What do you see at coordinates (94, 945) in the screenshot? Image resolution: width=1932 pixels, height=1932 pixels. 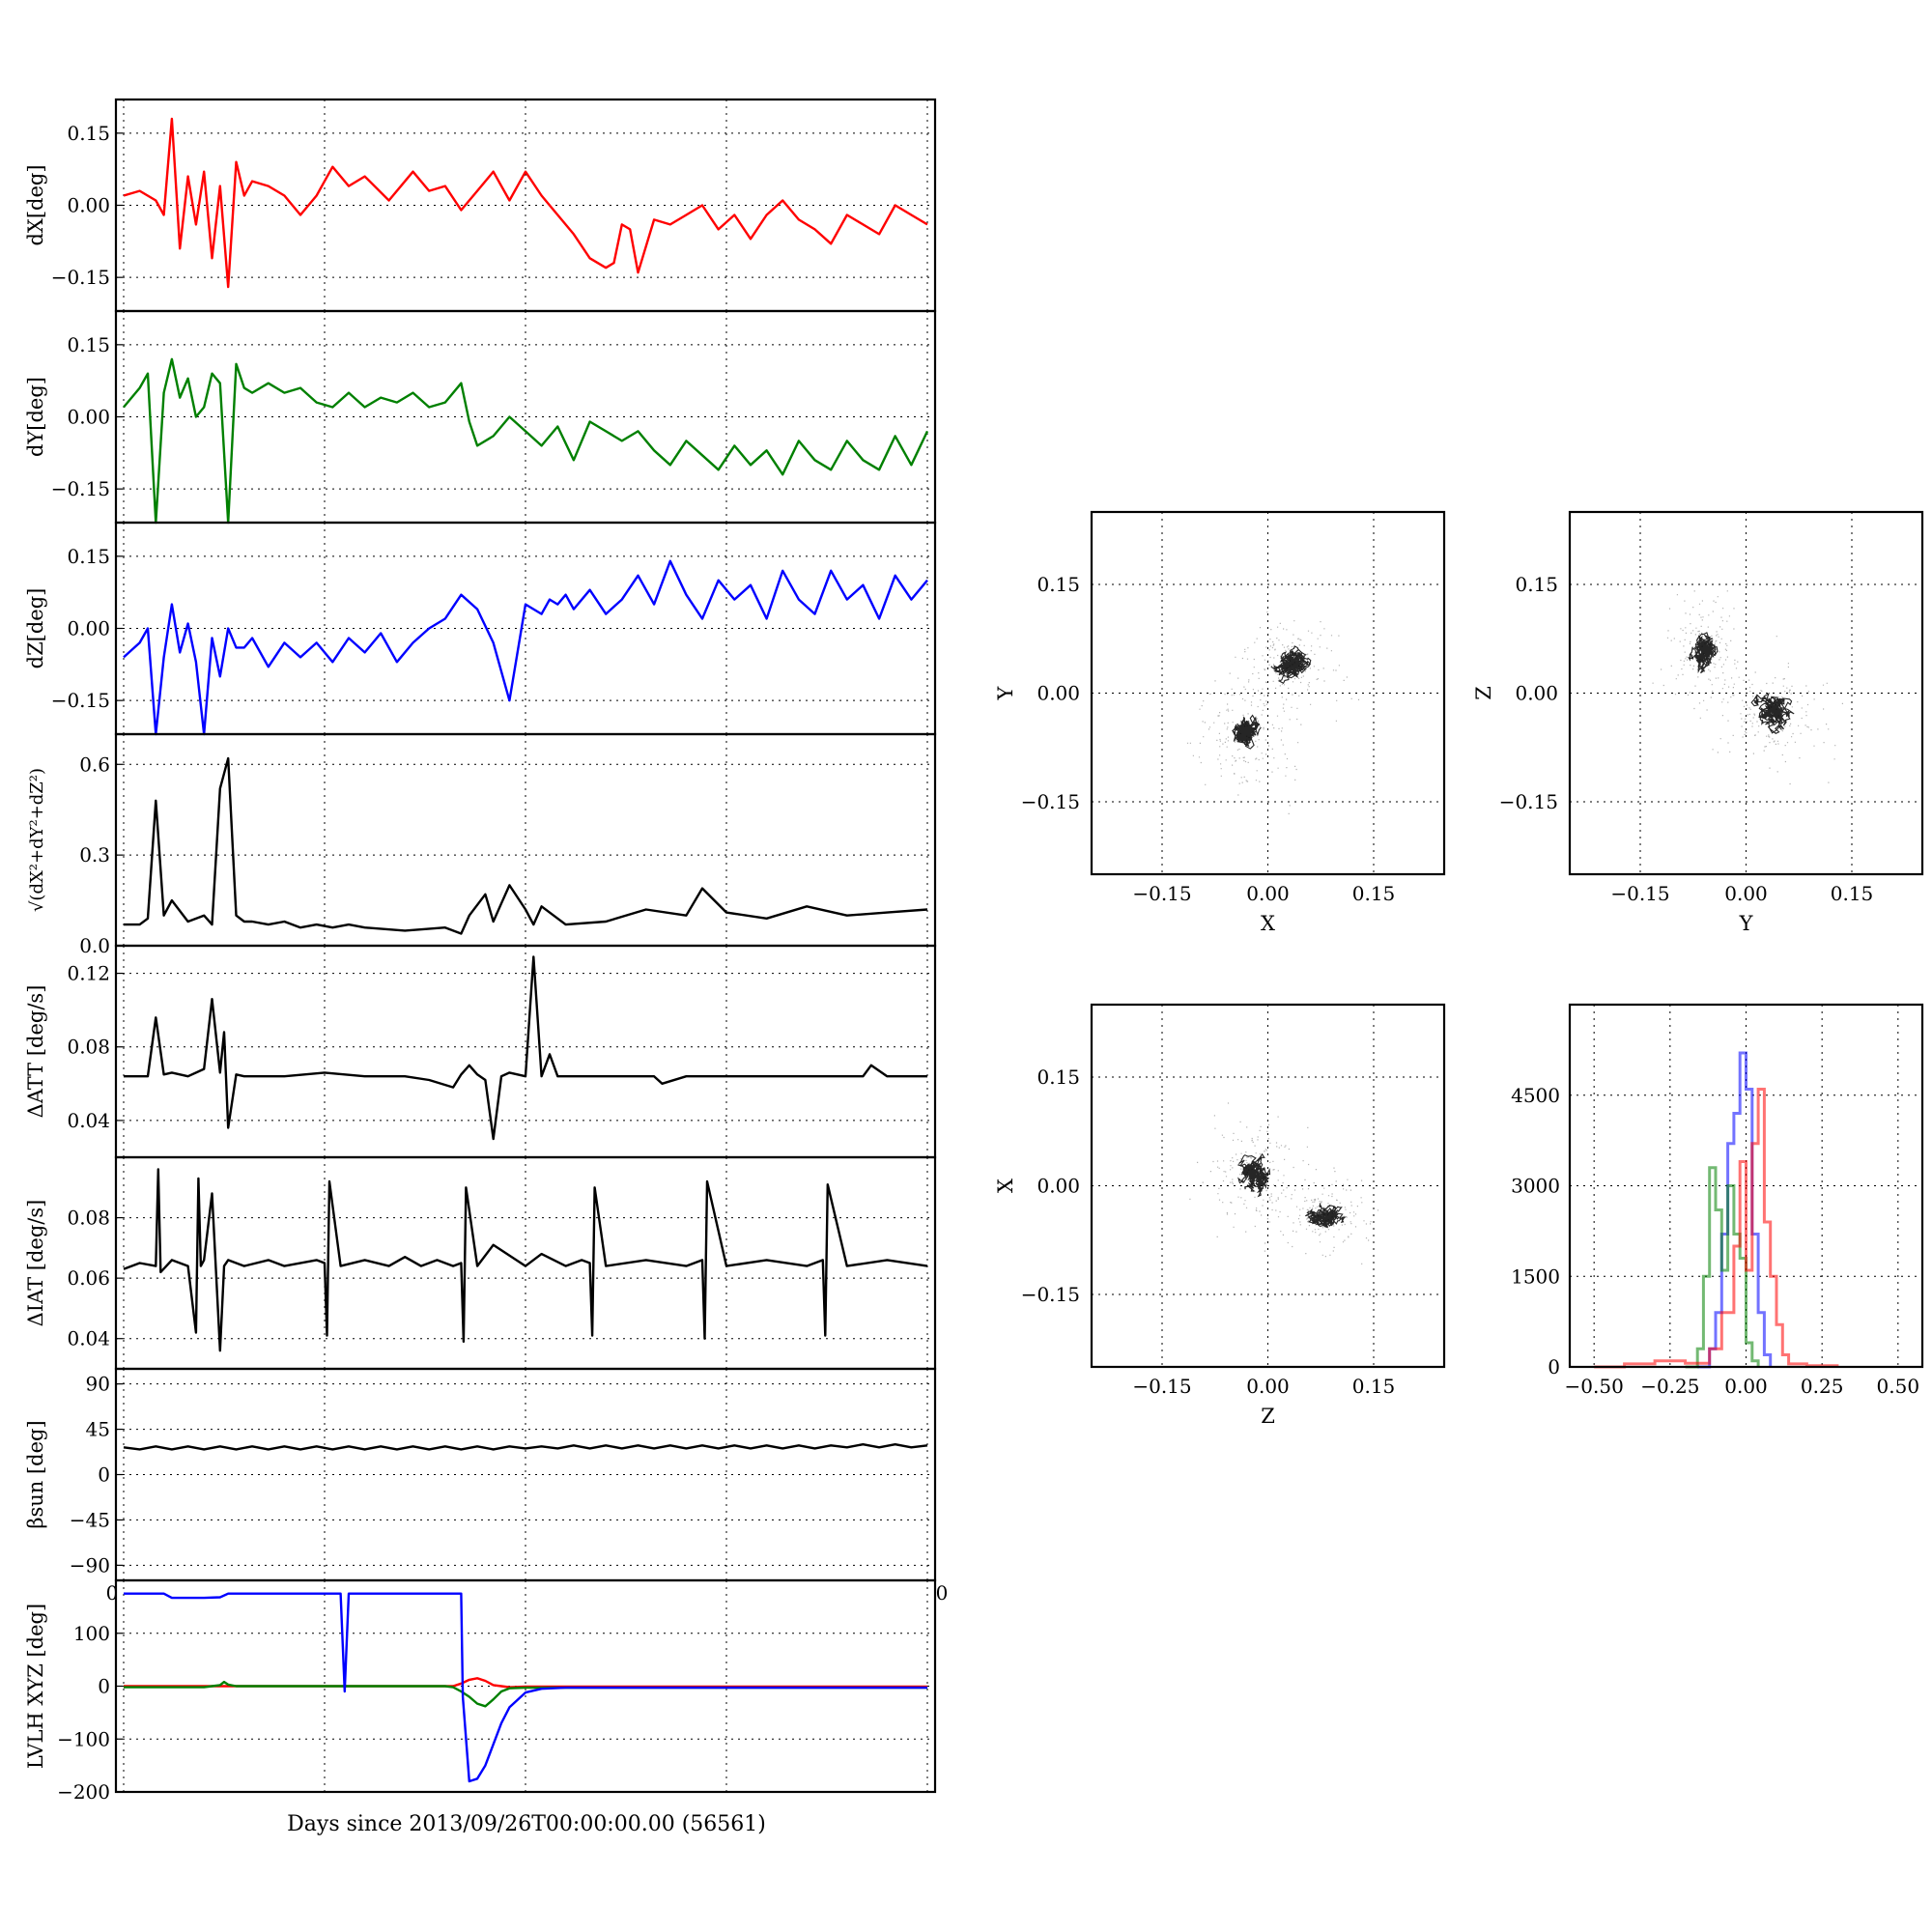 I see `y-tick-label: 0.0` at bounding box center [94, 945].